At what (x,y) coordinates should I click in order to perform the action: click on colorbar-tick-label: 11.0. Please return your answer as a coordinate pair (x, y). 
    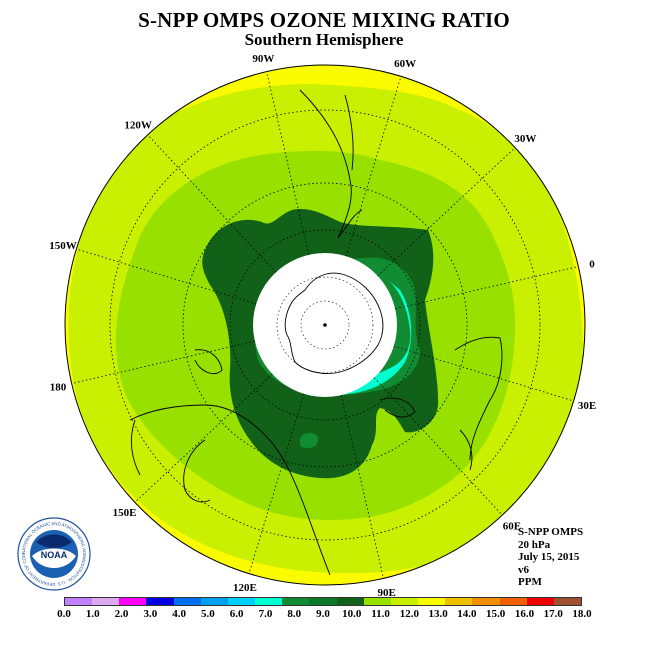
    Looking at the image, I should click on (380, 614).